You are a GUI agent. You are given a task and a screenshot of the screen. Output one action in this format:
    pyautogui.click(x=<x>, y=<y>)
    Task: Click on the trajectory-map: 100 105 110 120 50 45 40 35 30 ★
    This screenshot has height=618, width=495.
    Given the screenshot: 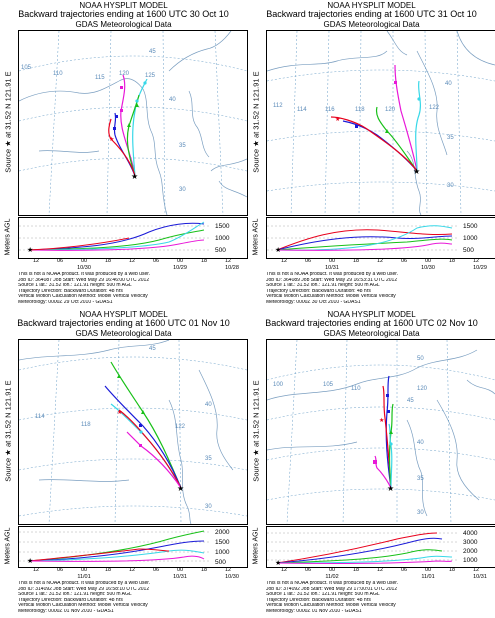 What is the action you would take?
    pyautogui.click(x=380, y=432)
    